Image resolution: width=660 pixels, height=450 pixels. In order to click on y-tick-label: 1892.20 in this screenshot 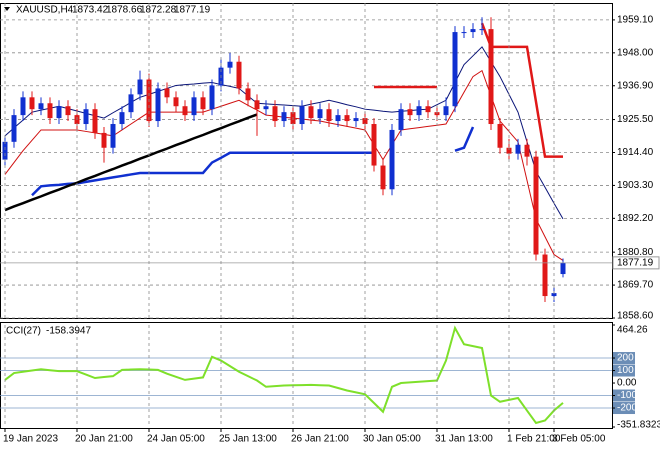, I will do `click(635, 218)`.